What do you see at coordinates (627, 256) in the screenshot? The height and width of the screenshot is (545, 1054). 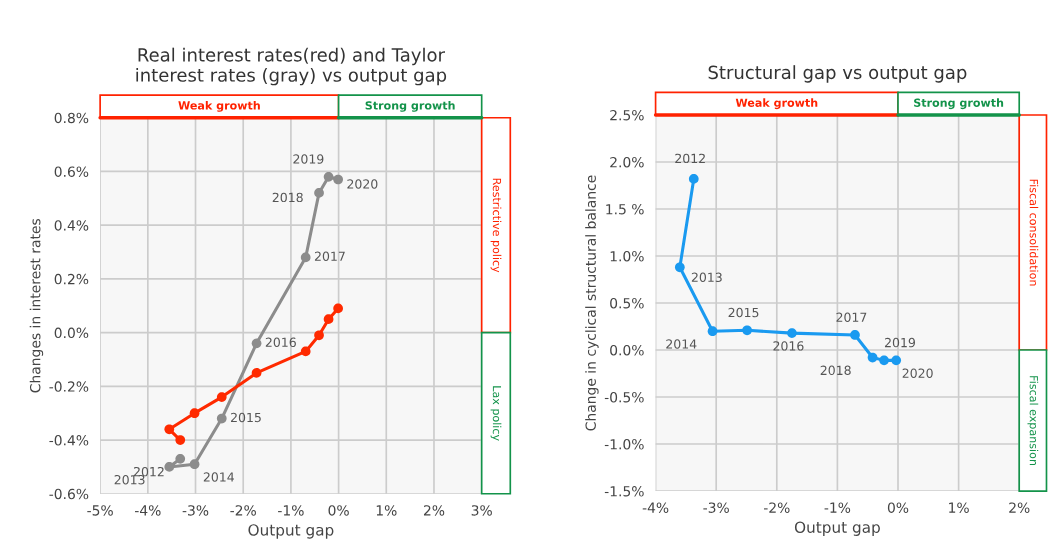 I see `y-tick-label: 1.0%` at bounding box center [627, 256].